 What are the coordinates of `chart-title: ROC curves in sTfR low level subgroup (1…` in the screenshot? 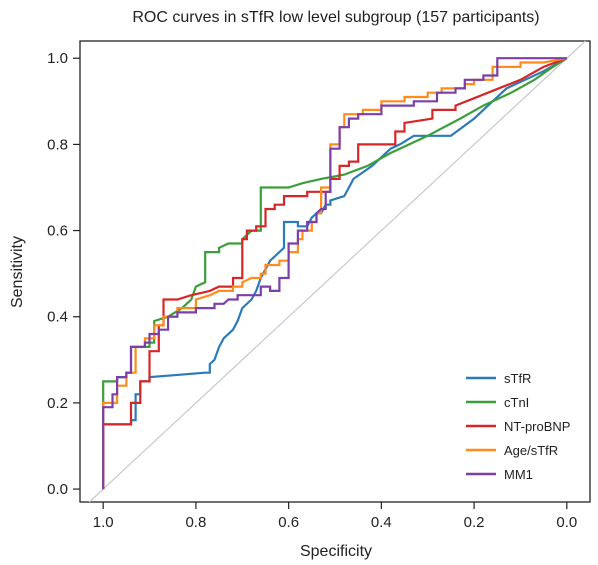 It's located at (335, 17).